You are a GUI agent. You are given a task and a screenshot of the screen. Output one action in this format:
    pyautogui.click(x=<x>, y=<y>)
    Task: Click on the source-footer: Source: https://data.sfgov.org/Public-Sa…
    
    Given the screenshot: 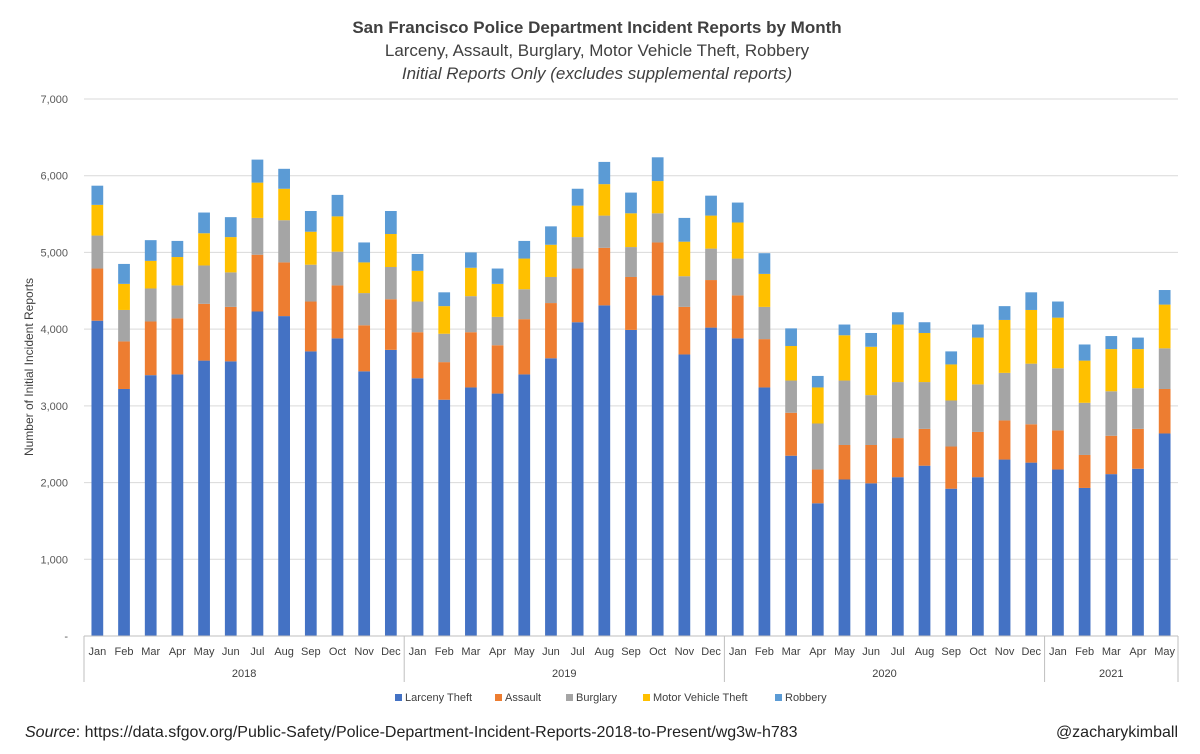 What is the action you would take?
    pyautogui.click(x=411, y=733)
    